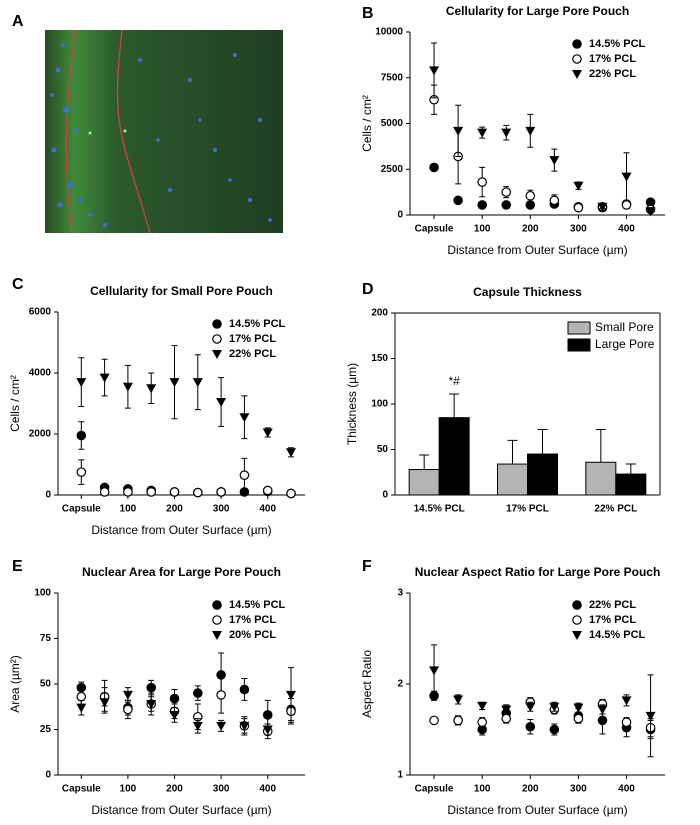 This screenshot has width=700, height=825. I want to click on y-tick-label: 50, so click(383, 449).